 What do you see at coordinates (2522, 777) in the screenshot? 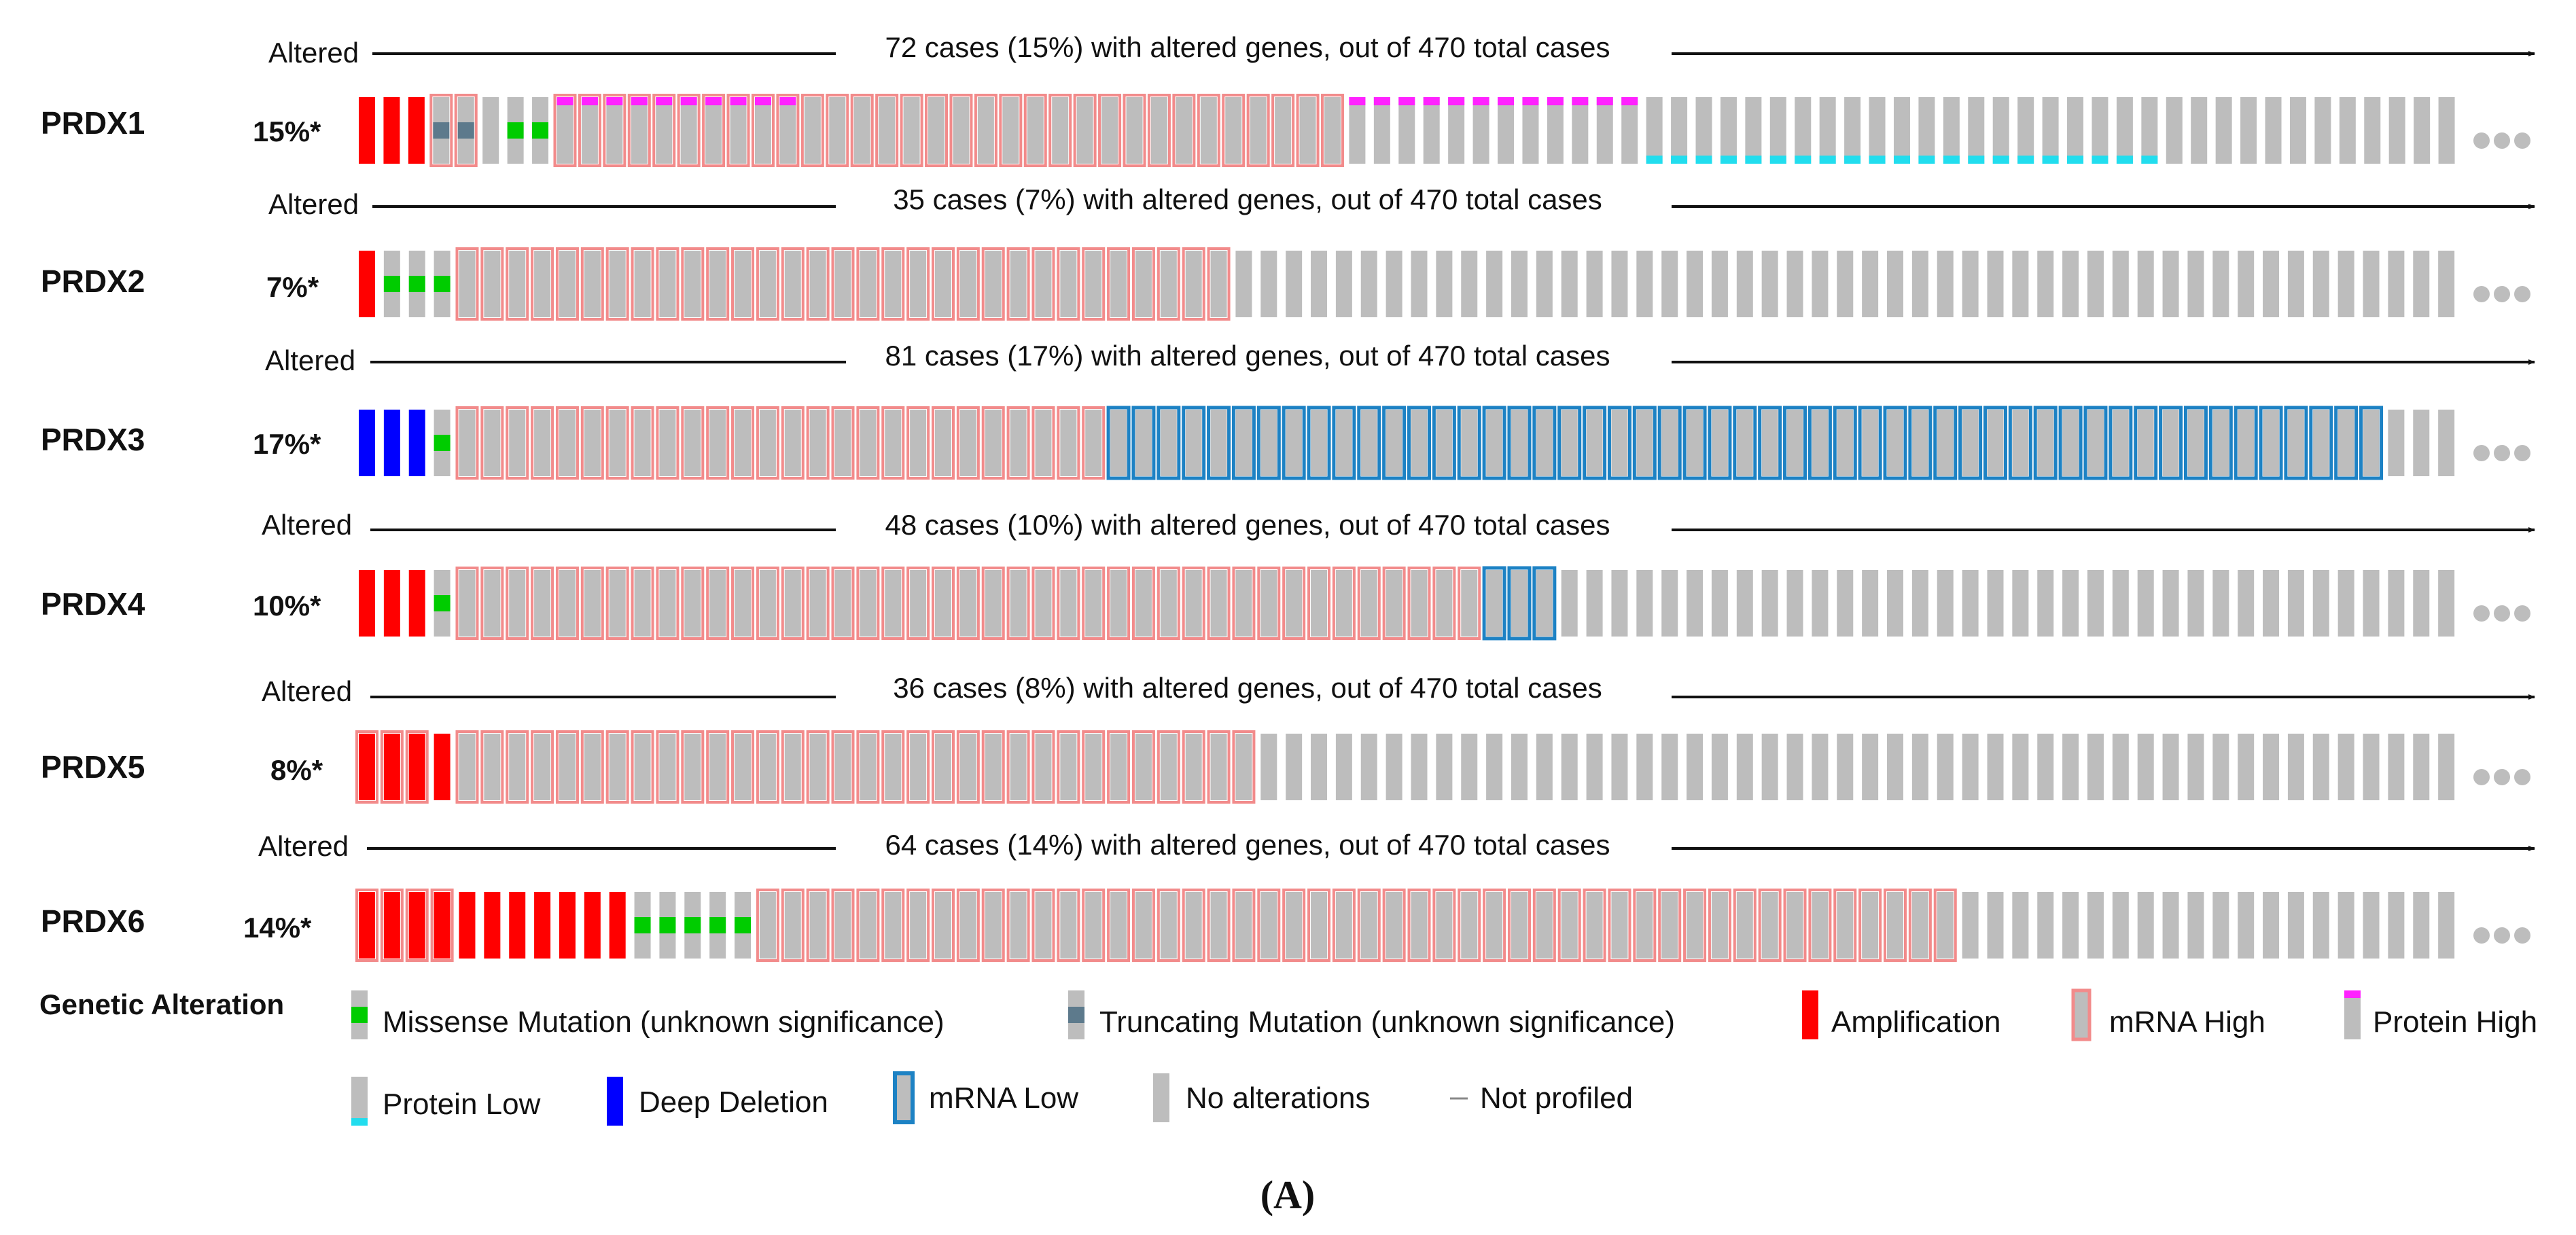
I see `ellipsis-dot` at bounding box center [2522, 777].